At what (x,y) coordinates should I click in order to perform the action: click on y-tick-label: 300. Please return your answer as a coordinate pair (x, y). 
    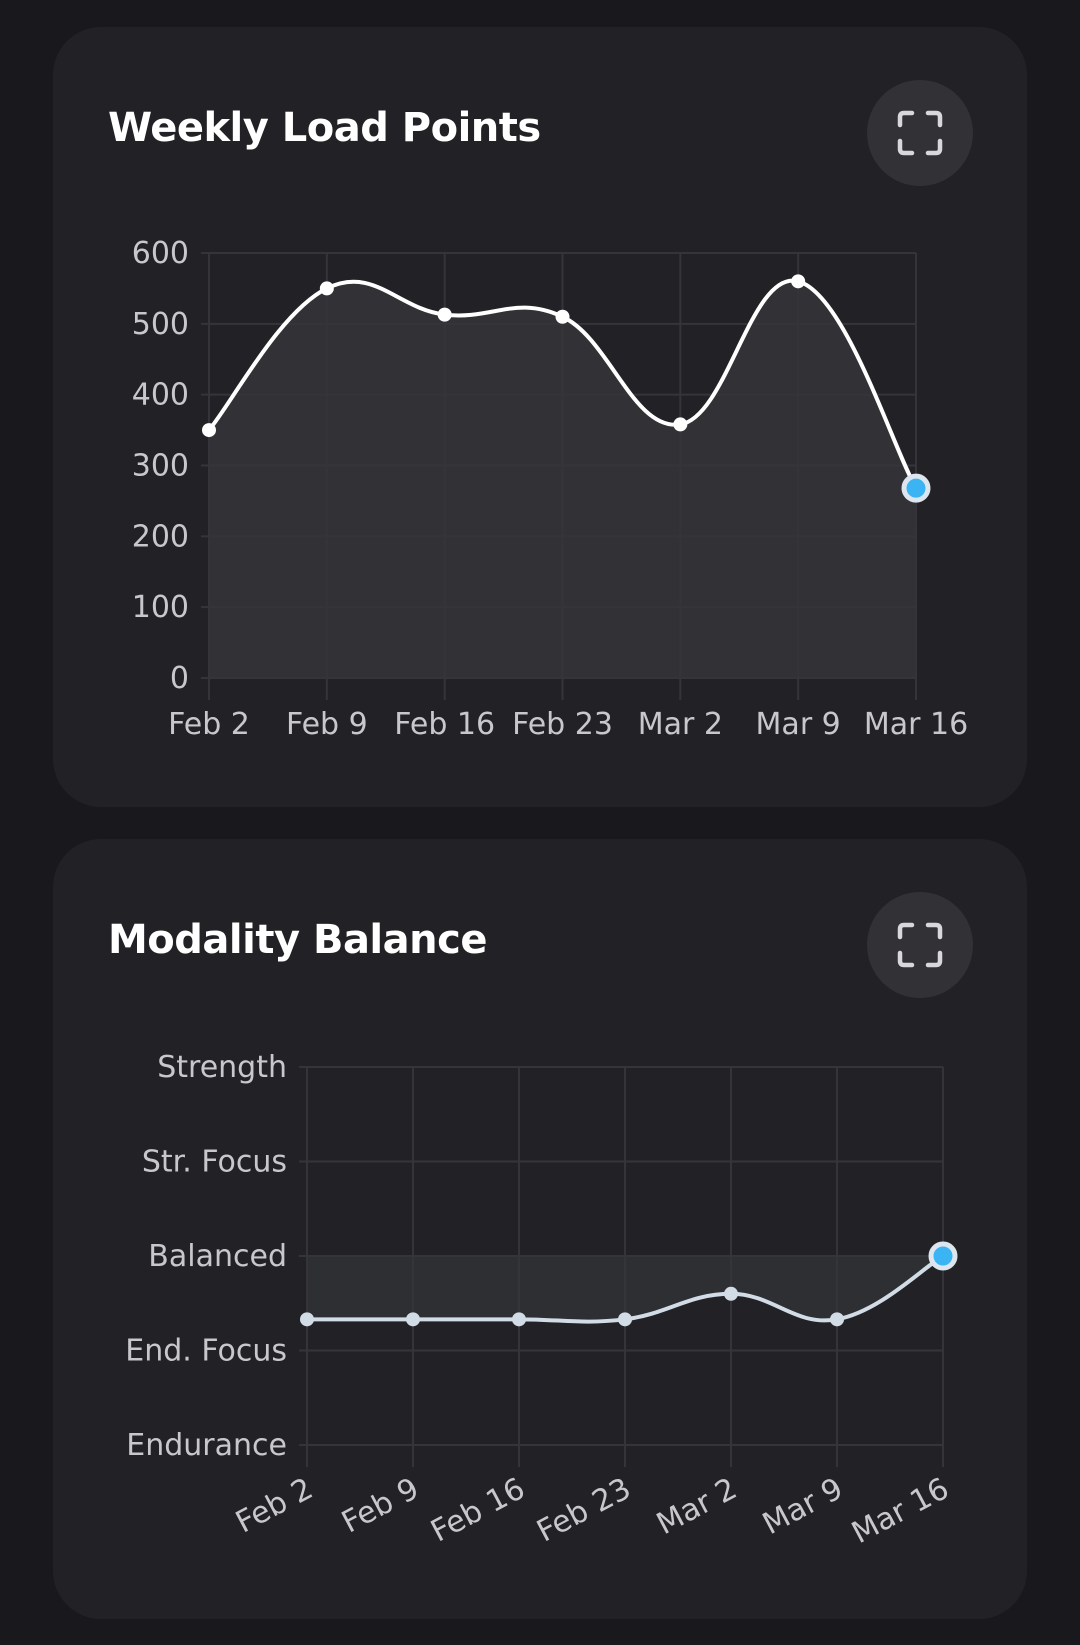
    Looking at the image, I should click on (160, 466).